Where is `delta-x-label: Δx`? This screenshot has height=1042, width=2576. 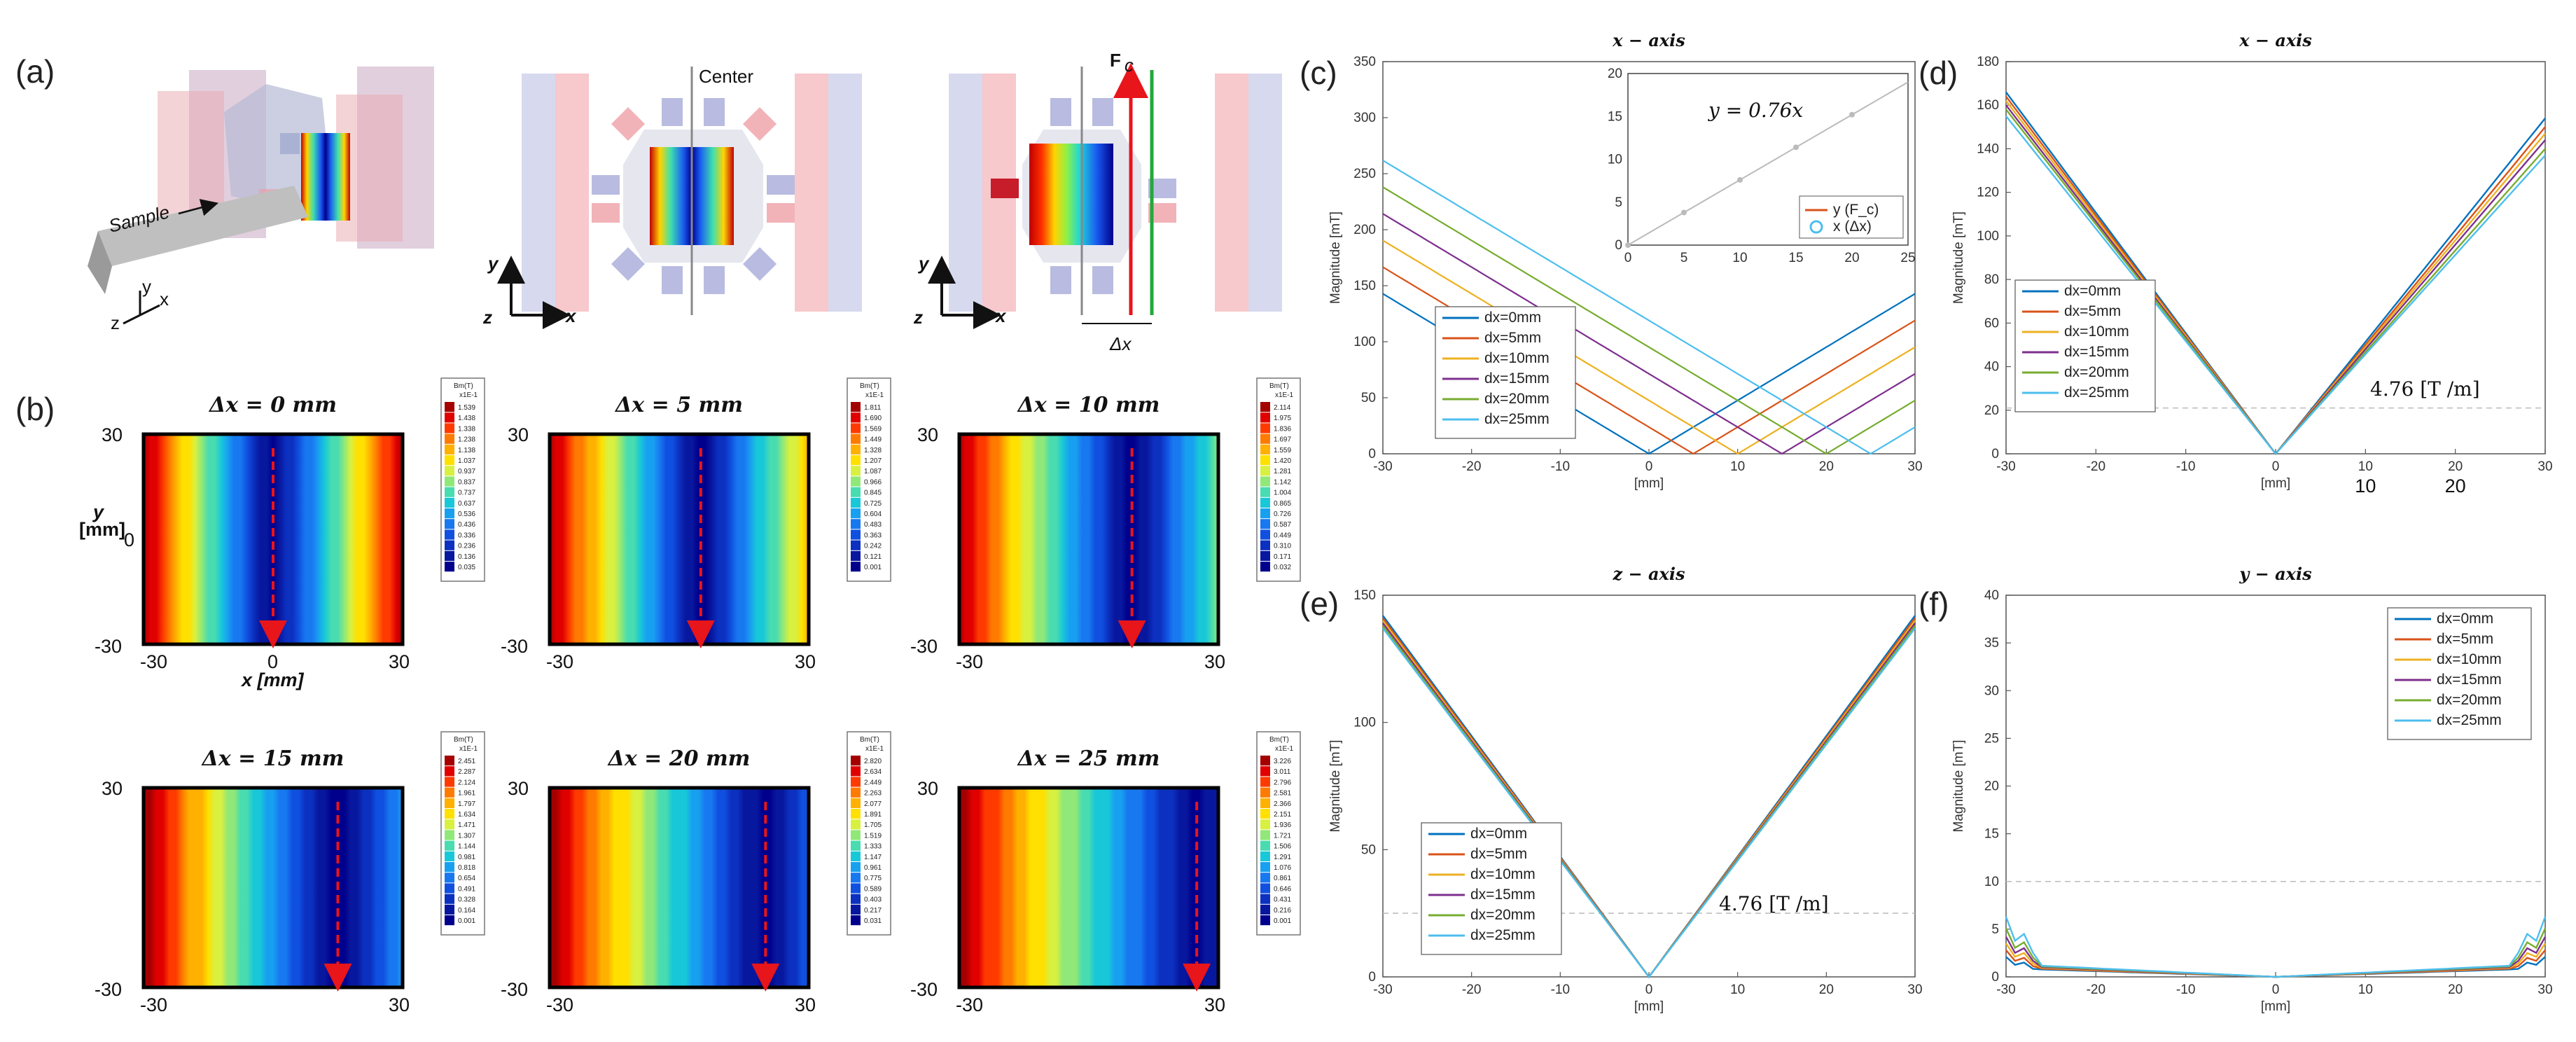 delta-x-label: Δx is located at coordinates (1120, 343).